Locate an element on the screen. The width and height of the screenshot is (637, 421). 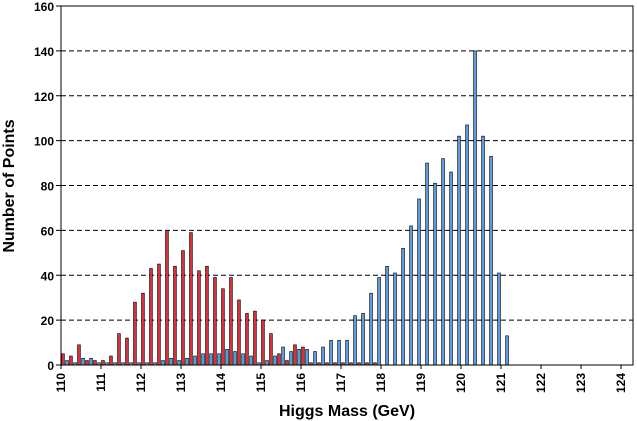
x-tick-label: 122 is located at coordinates (541, 383).